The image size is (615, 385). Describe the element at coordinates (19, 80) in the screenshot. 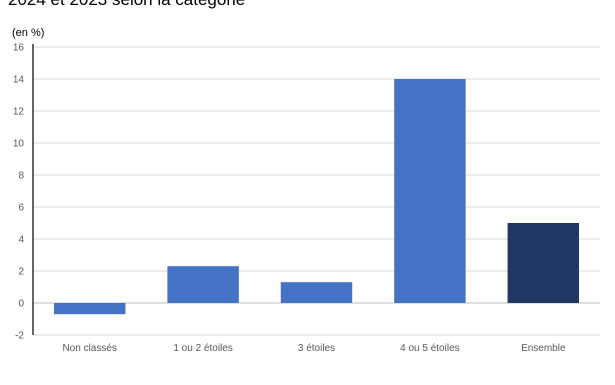

I see `y-tick-label: 14` at that location.